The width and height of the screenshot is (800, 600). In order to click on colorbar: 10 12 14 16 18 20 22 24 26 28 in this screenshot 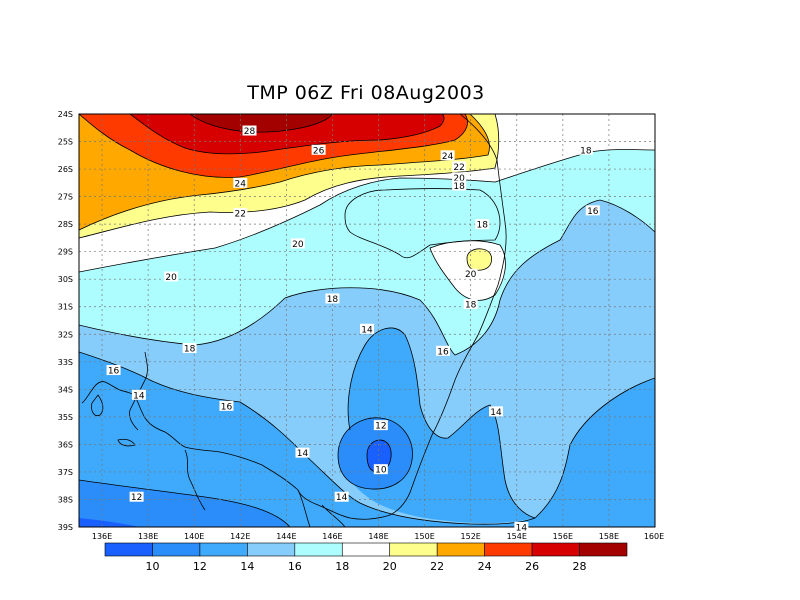, I will do `click(366, 557)`.